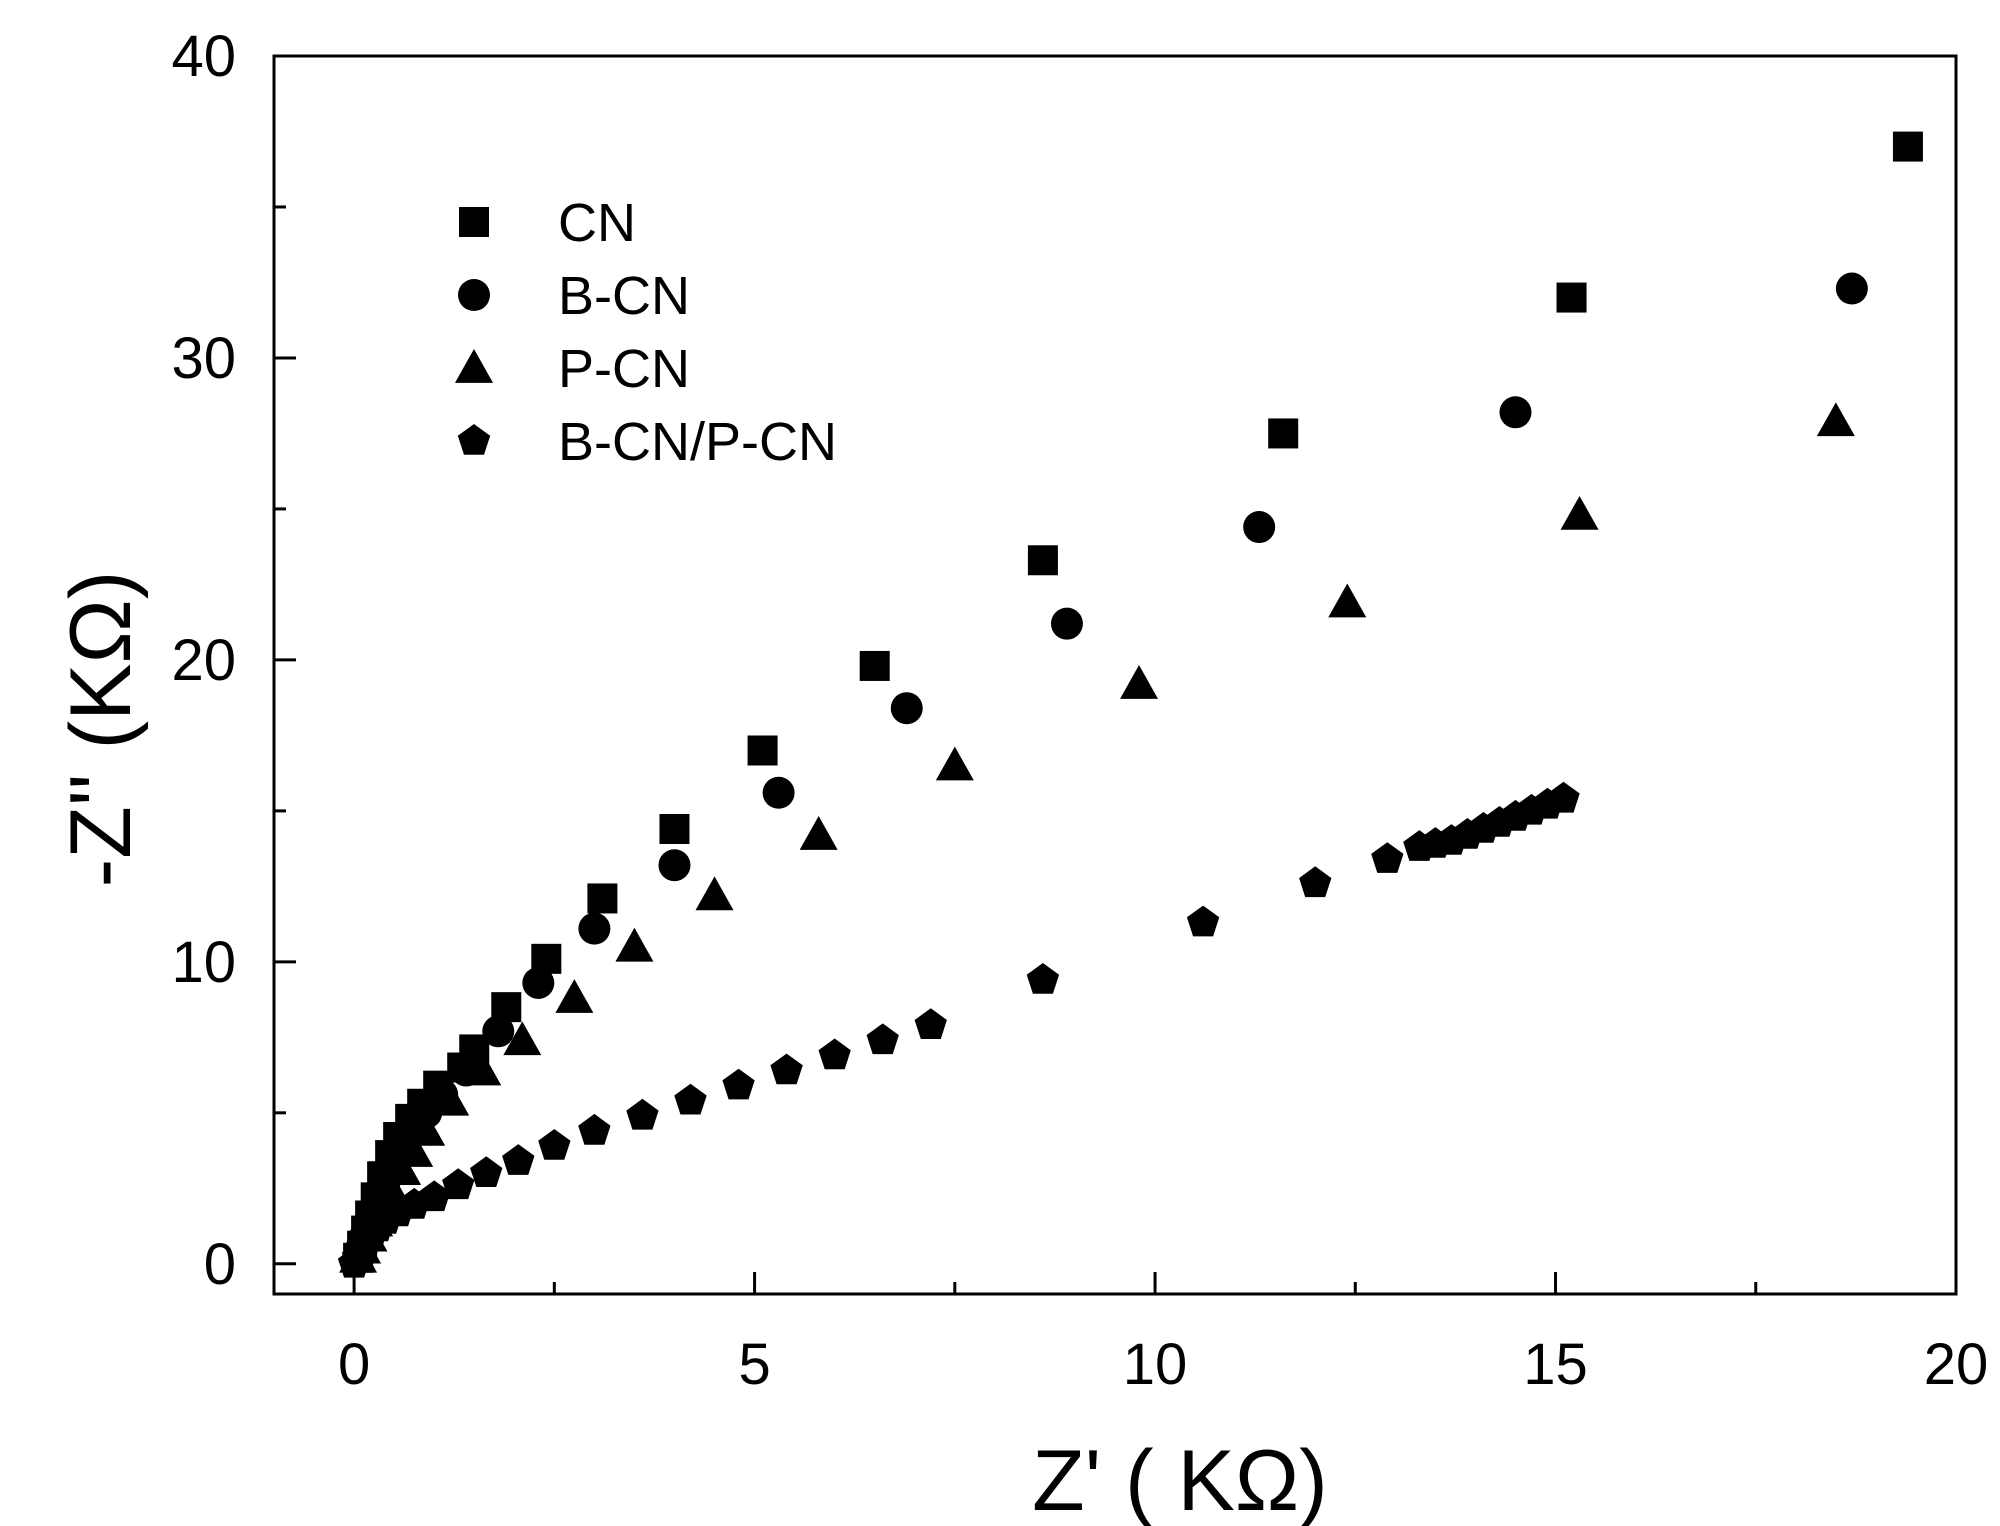 This screenshot has height=1526, width=2000. I want to click on legend-label: B-CN, so click(624, 296).